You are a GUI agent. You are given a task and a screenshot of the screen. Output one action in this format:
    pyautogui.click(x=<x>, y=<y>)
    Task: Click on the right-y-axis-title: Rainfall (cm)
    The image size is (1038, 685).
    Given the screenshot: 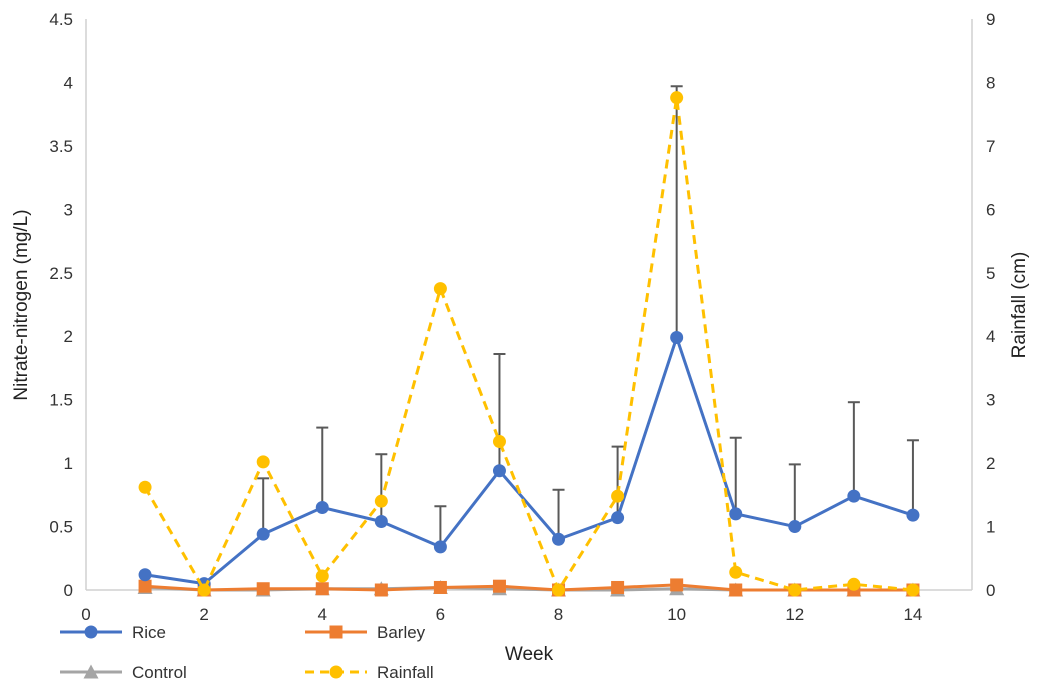 What is the action you would take?
    pyautogui.click(x=1019, y=305)
    